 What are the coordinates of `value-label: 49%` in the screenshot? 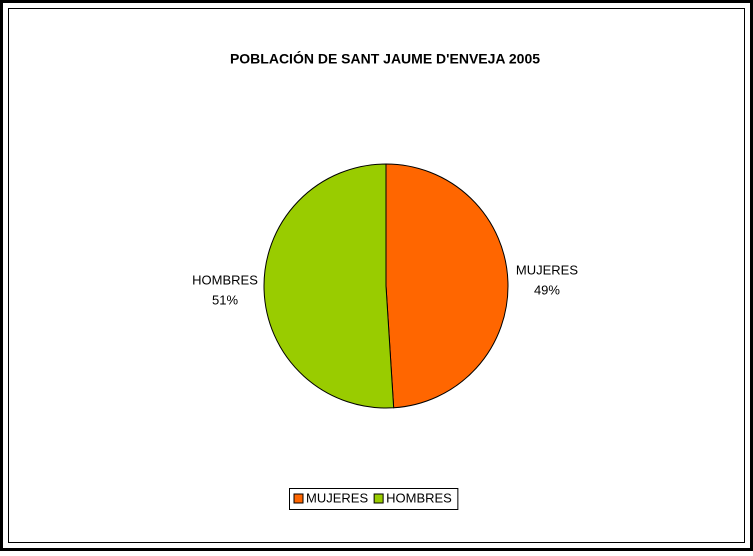 It's located at (547, 289).